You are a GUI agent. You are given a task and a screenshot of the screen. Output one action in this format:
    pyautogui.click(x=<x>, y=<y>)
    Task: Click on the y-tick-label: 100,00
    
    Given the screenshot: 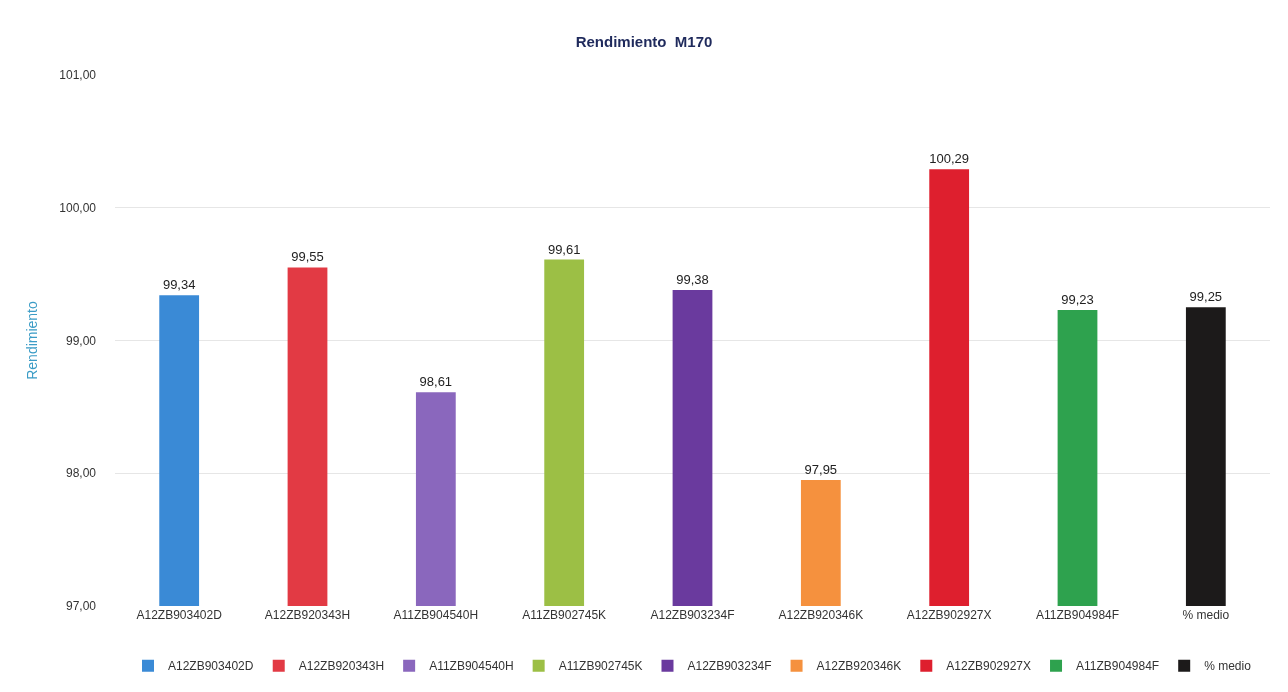 What is the action you would take?
    pyautogui.click(x=78, y=207)
    